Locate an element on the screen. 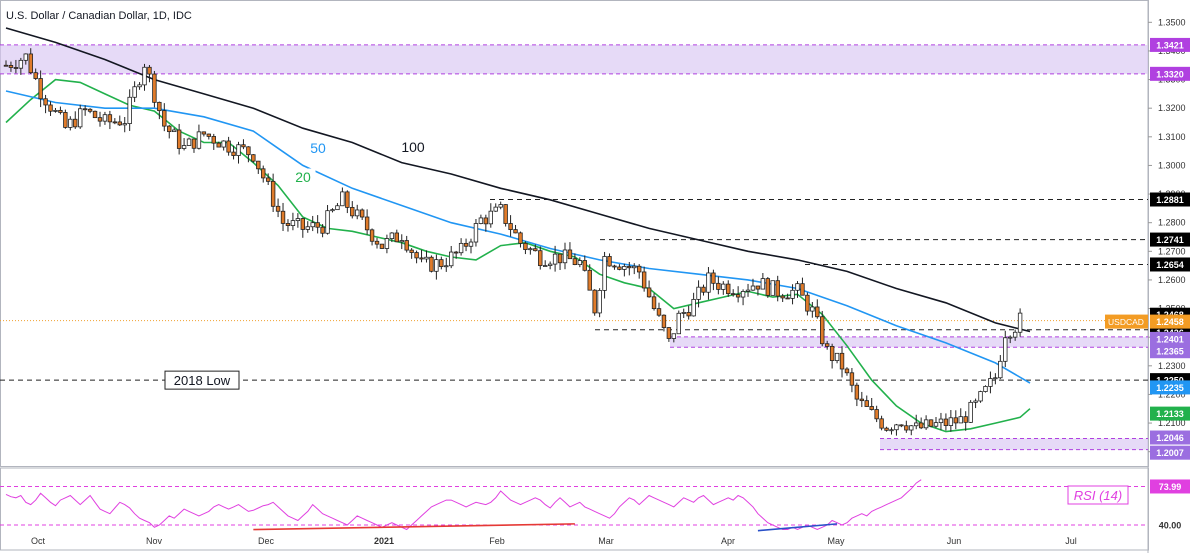 The image size is (1200, 553). y-tick-label: 1.3100 is located at coordinates (1172, 137).